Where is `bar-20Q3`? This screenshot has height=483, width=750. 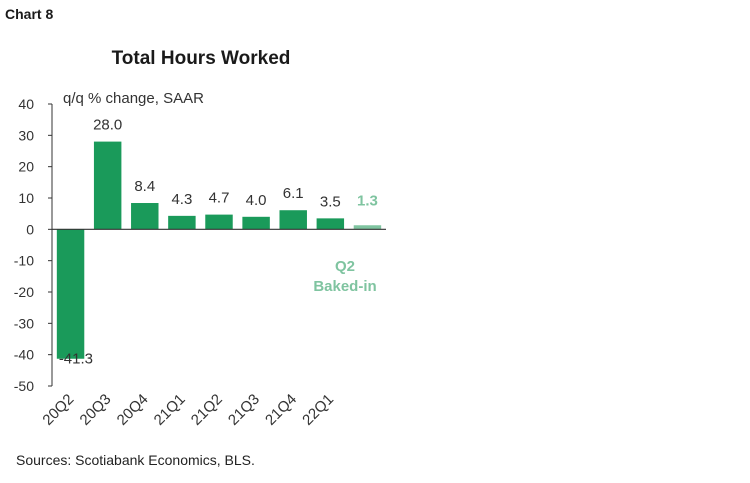
bar-20Q3 is located at coordinates (107, 185).